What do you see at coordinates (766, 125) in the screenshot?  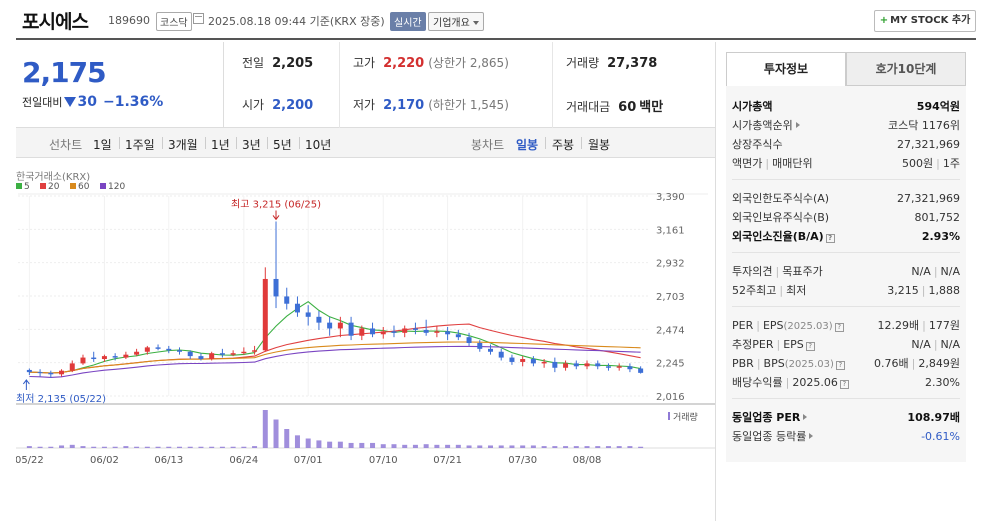 I see `info-key: 시가총액순위` at bounding box center [766, 125].